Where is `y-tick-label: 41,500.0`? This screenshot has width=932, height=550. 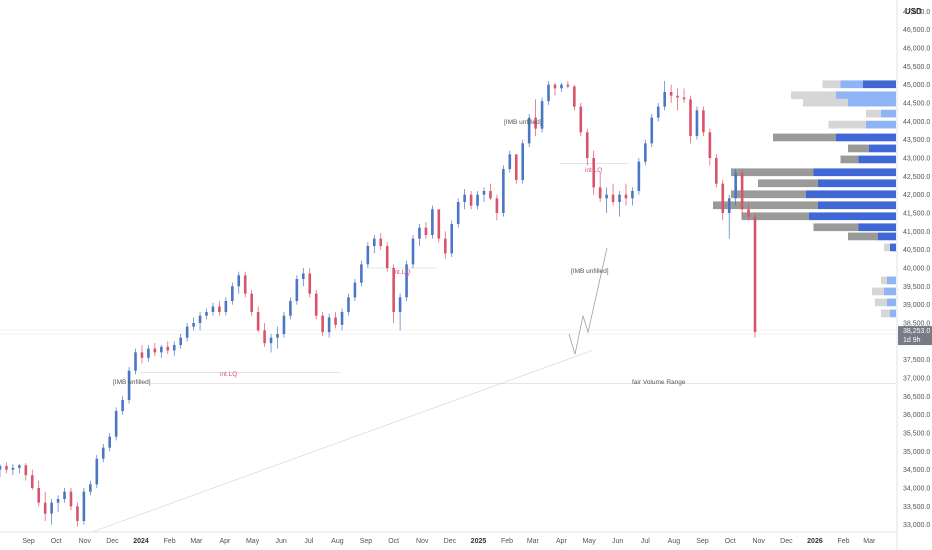
y-tick-label: 41,500.0 is located at coordinates (916, 214).